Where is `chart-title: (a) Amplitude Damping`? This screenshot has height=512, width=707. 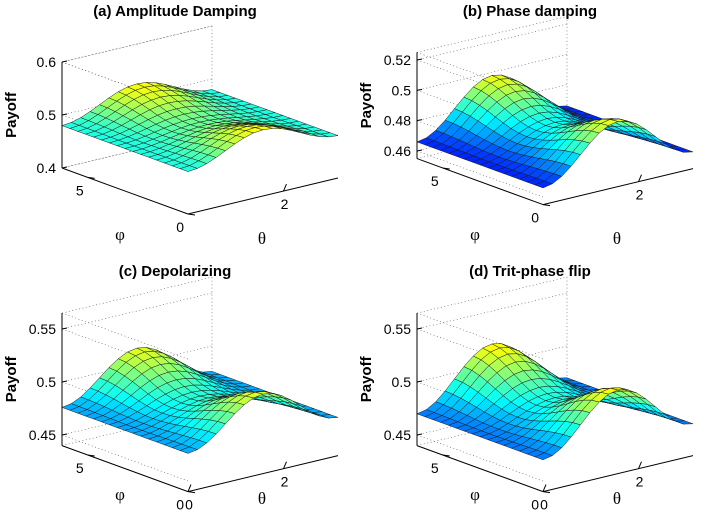 chart-title: (a) Amplitude Damping is located at coordinates (175, 11).